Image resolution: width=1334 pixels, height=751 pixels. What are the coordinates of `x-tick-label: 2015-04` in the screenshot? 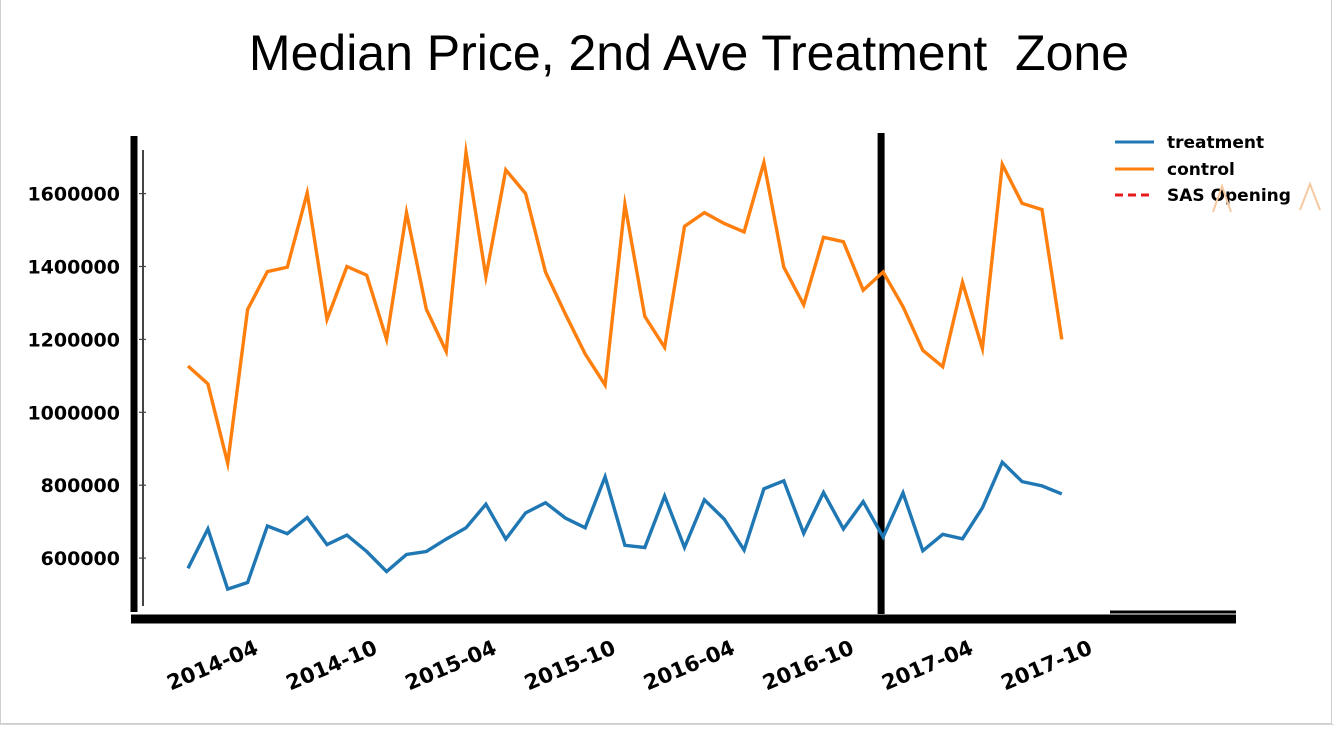 It's located at (451, 666).